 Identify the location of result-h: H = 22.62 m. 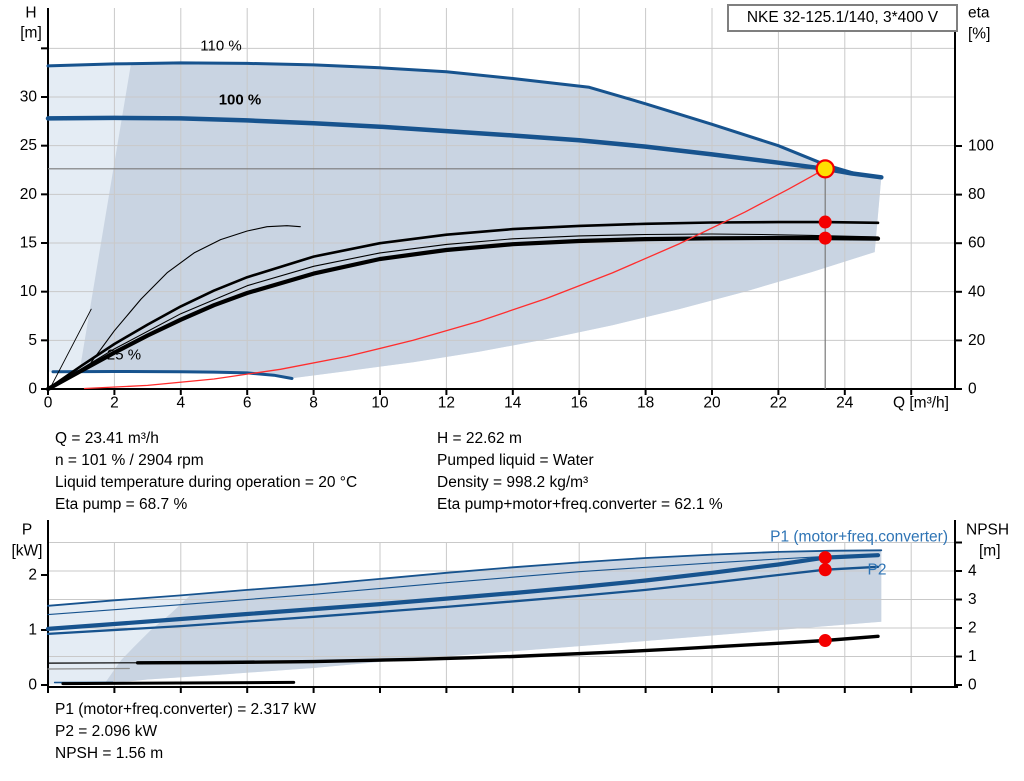
(479, 438).